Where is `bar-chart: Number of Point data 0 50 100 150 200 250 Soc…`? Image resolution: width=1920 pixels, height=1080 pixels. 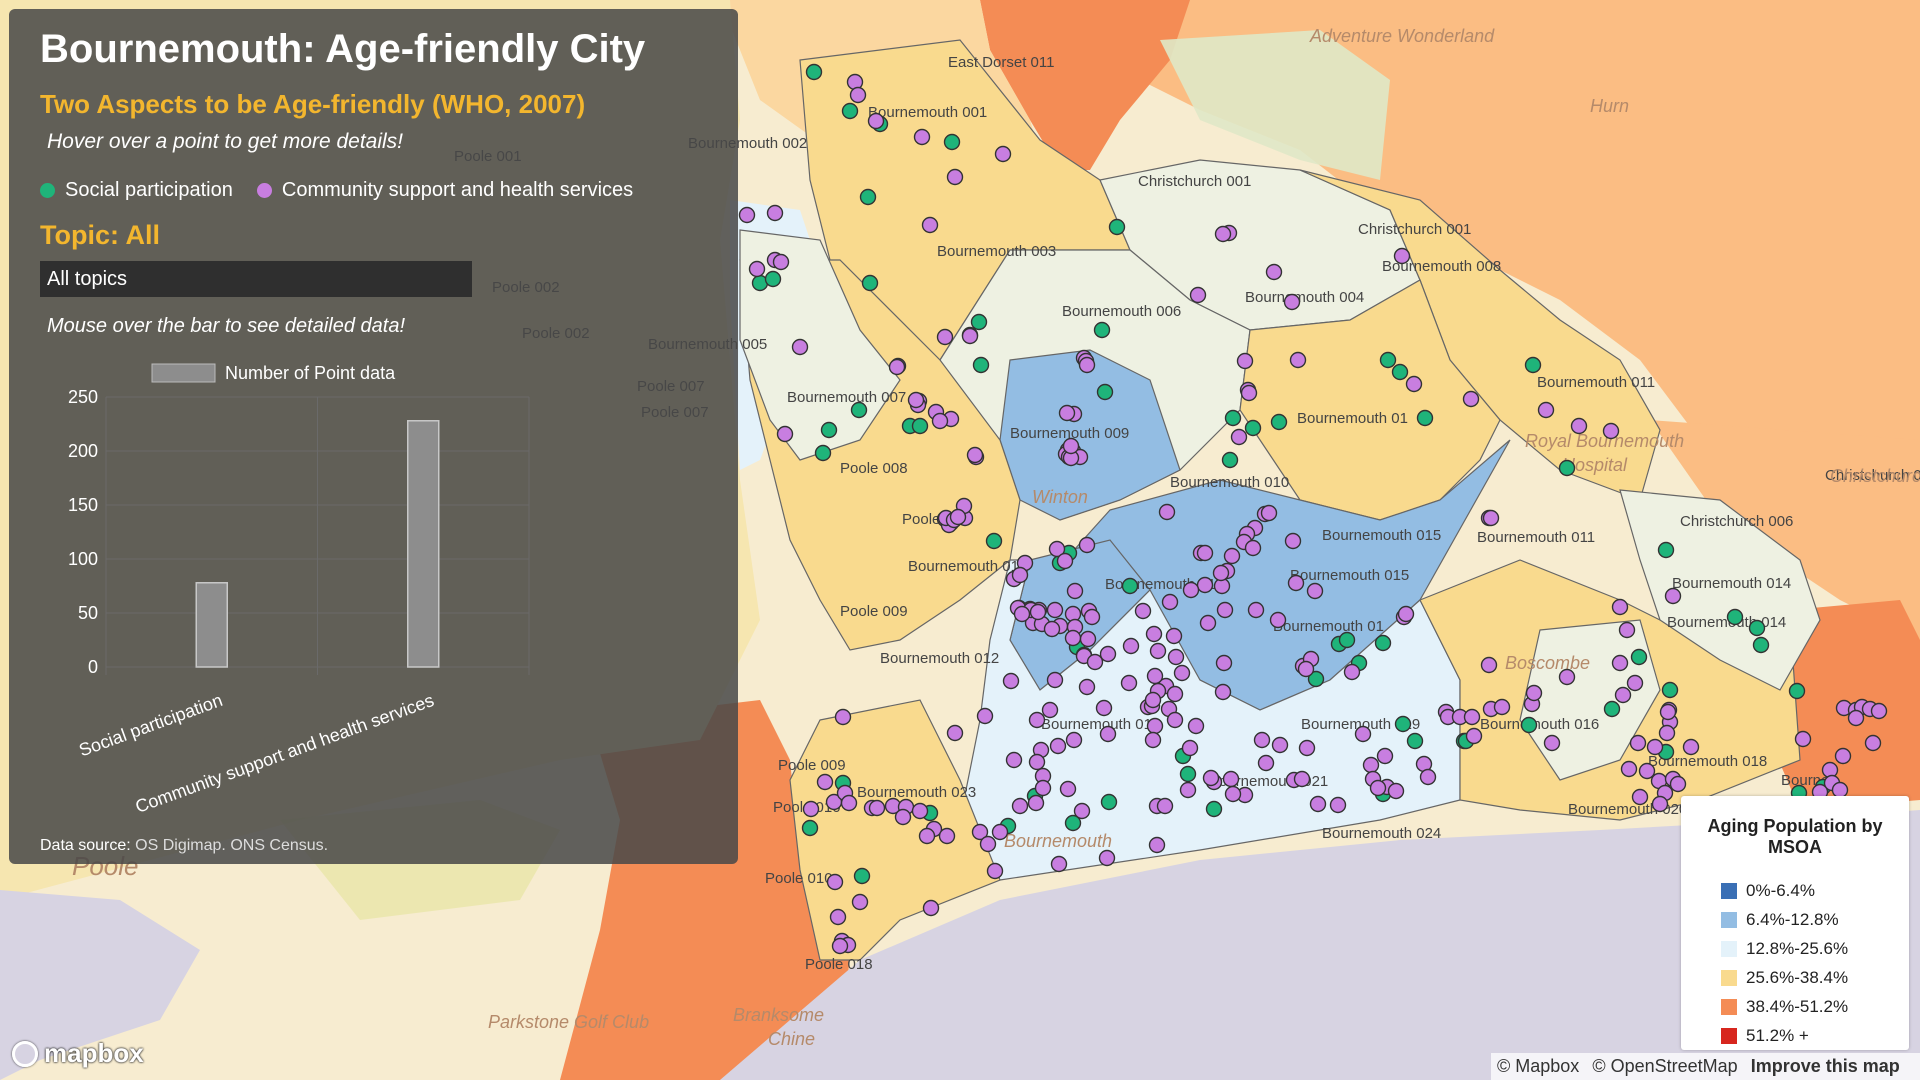
bar-chart: Number of Point data 0 50 100 150 200 250 Soc… is located at coordinates (299, 590).